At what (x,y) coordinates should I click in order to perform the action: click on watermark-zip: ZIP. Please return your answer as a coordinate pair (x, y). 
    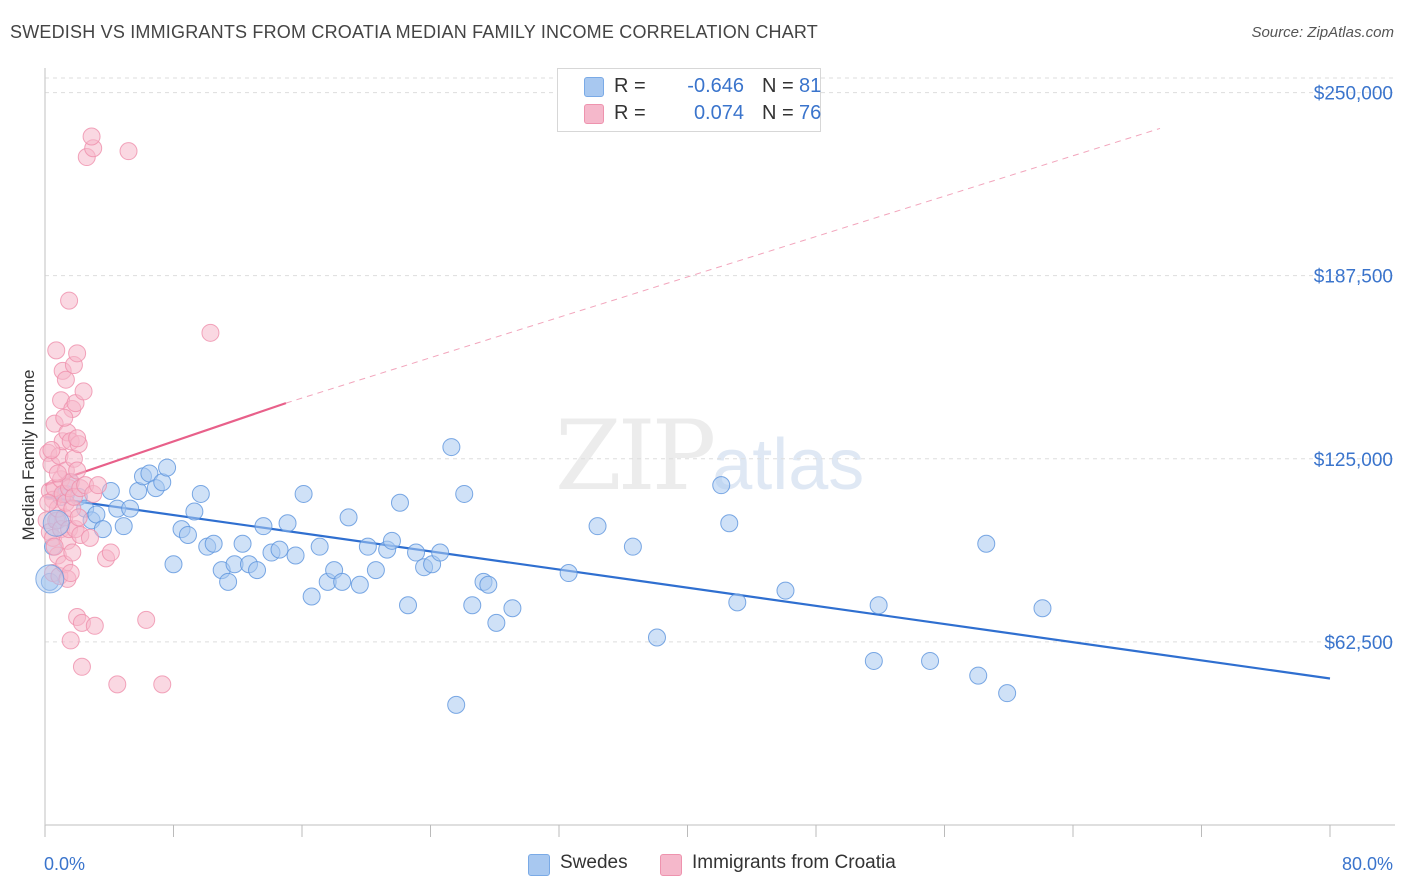
    Looking at the image, I should click on (635, 456).